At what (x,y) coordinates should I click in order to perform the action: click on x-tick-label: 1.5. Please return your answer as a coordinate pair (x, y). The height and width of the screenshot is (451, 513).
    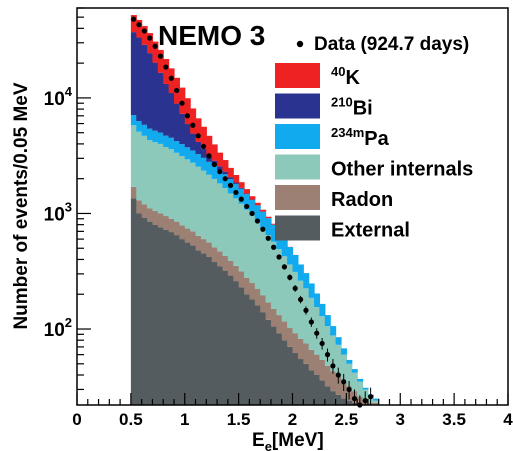
    Looking at the image, I should click on (239, 419).